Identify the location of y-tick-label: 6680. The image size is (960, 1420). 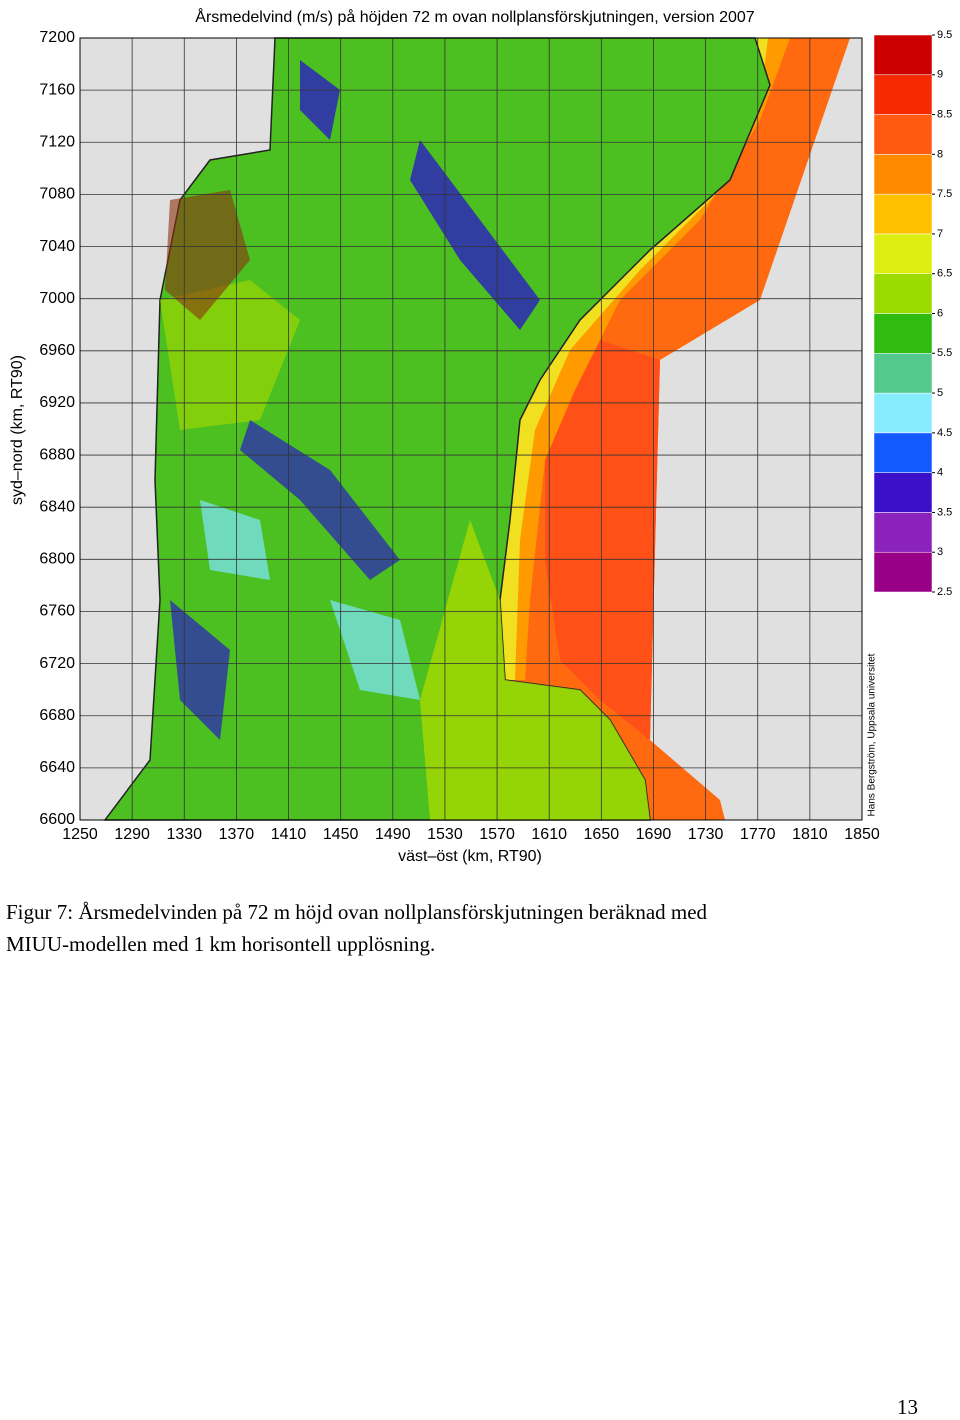
(57, 715).